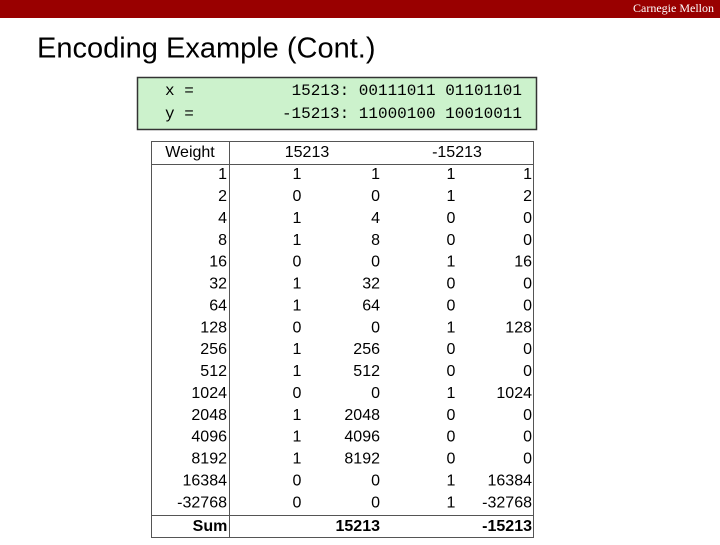 The image size is (720, 545). Describe the element at coordinates (179, 91) in the screenshot. I see `code-label: x =` at that location.